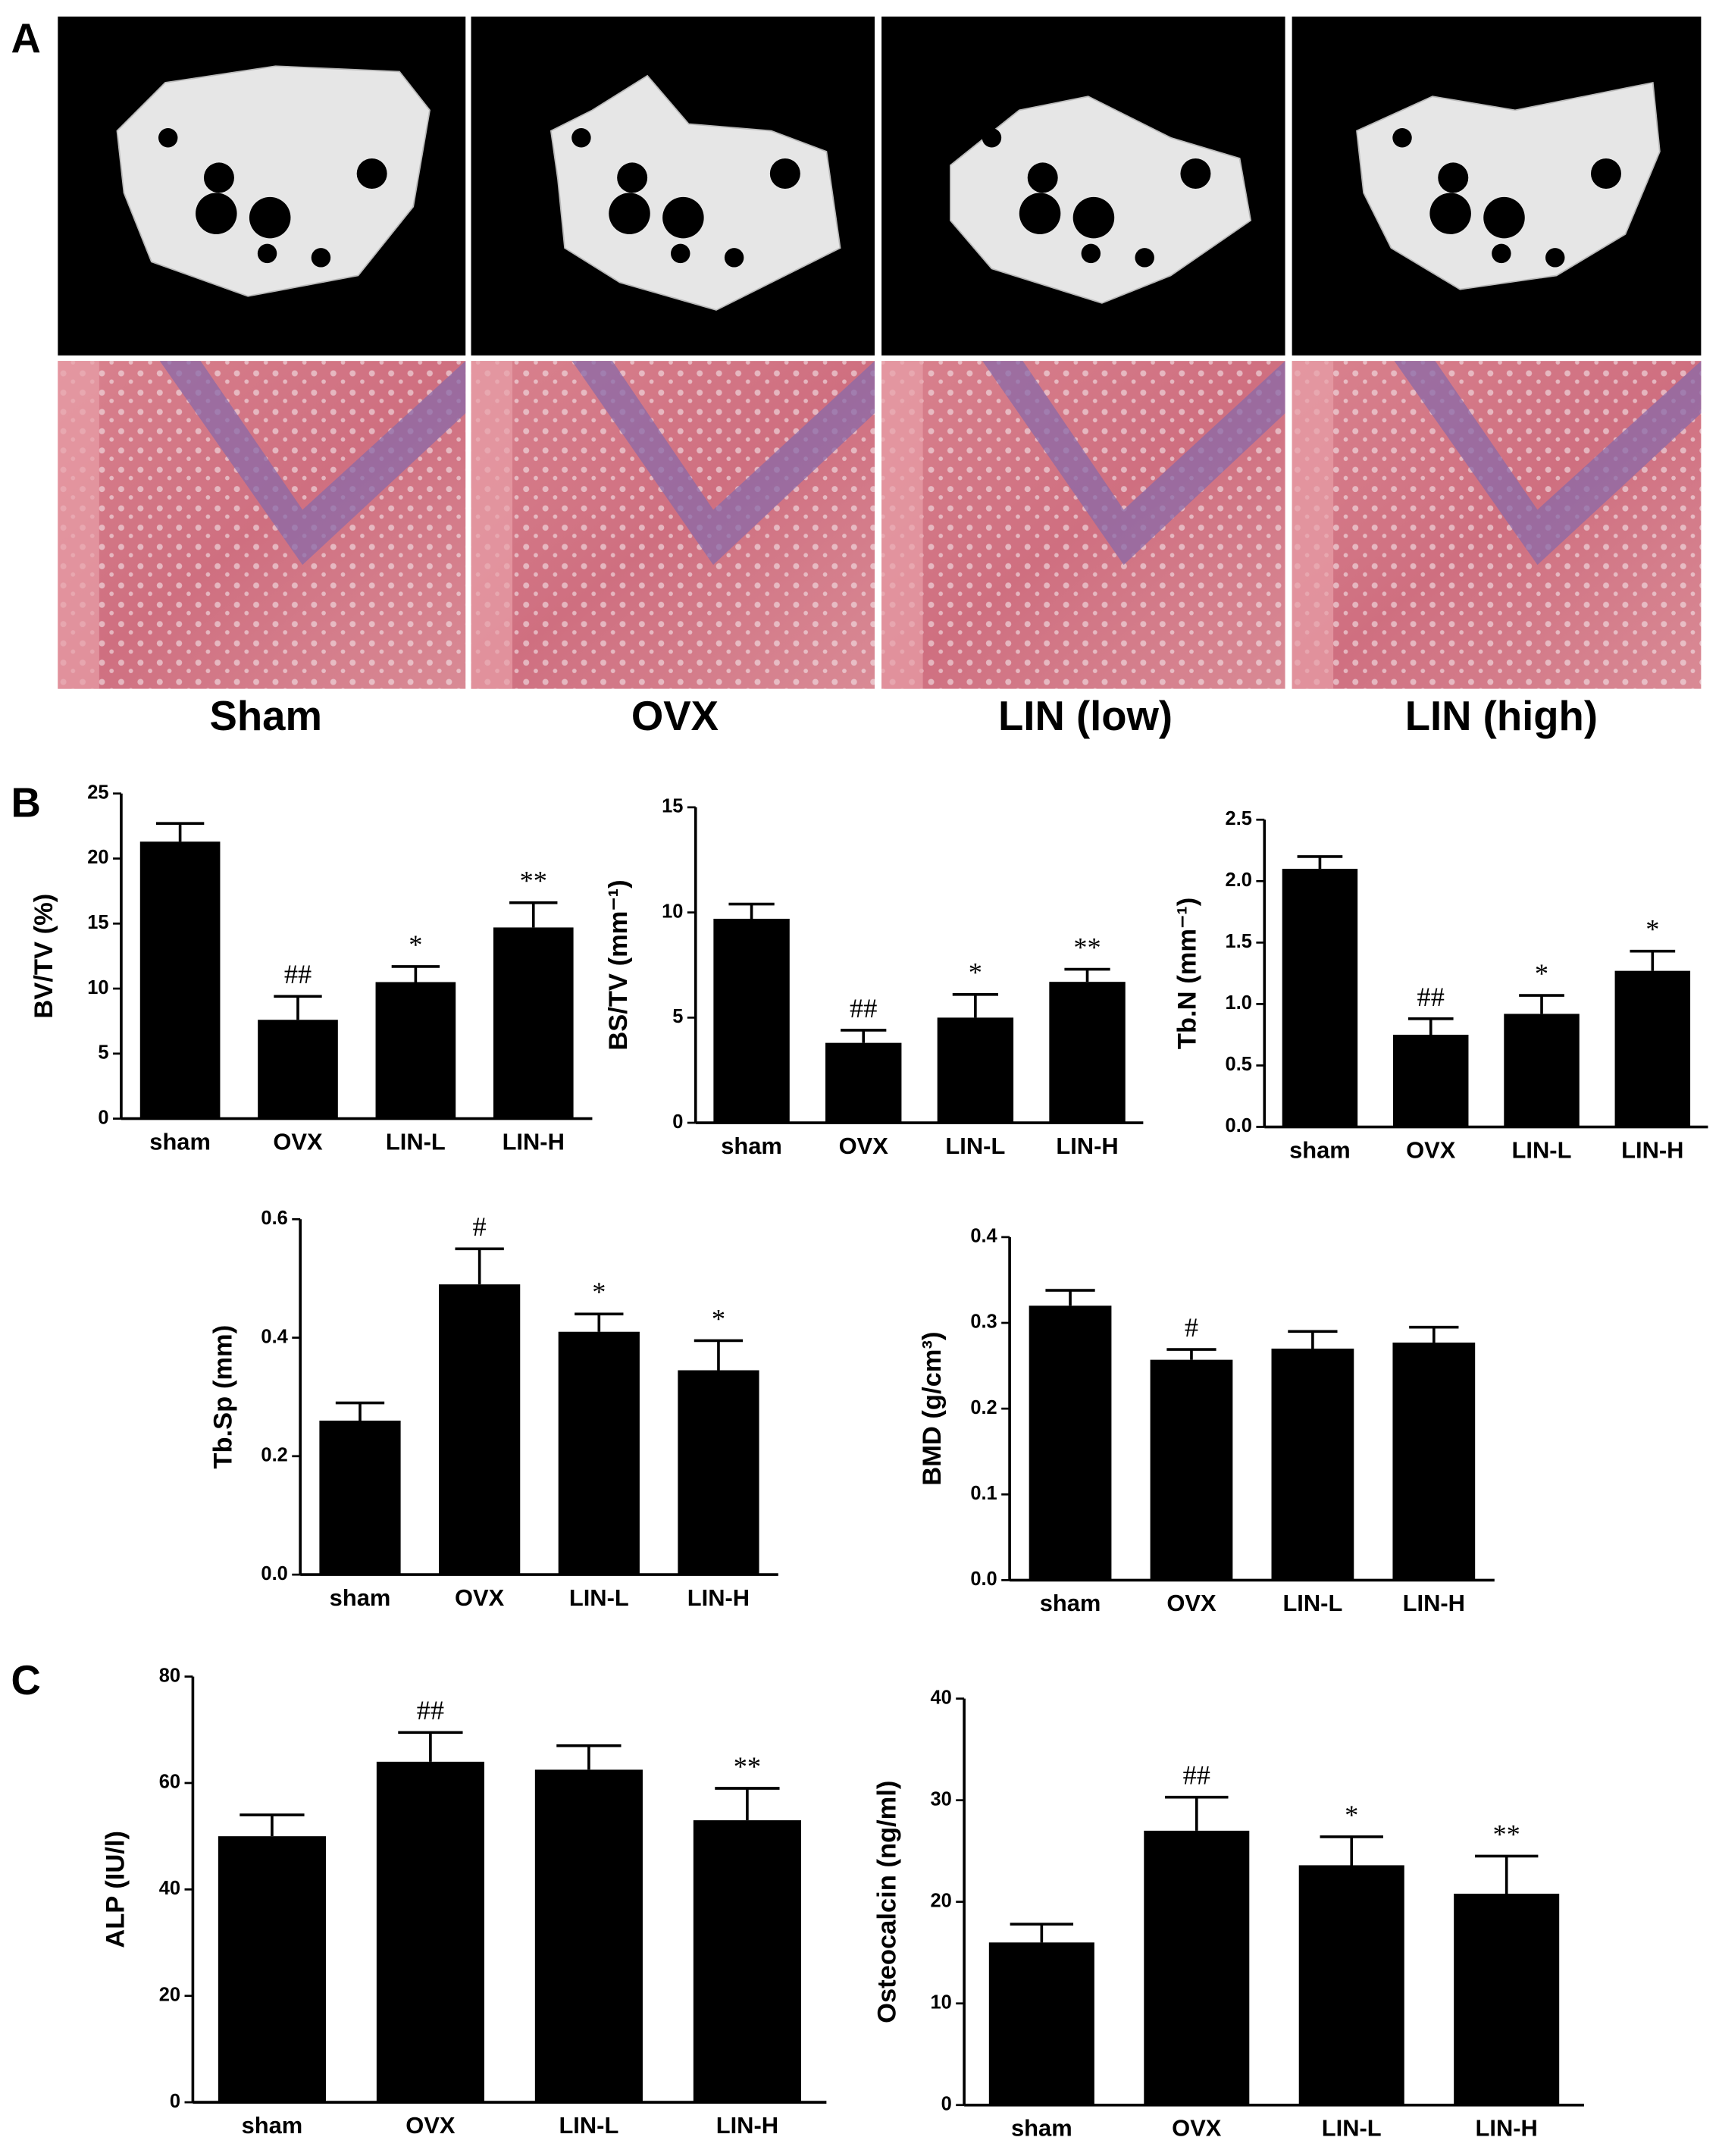  What do you see at coordinates (44, 956) in the screenshot?
I see `y-axis-label: BV/TV (%)` at bounding box center [44, 956].